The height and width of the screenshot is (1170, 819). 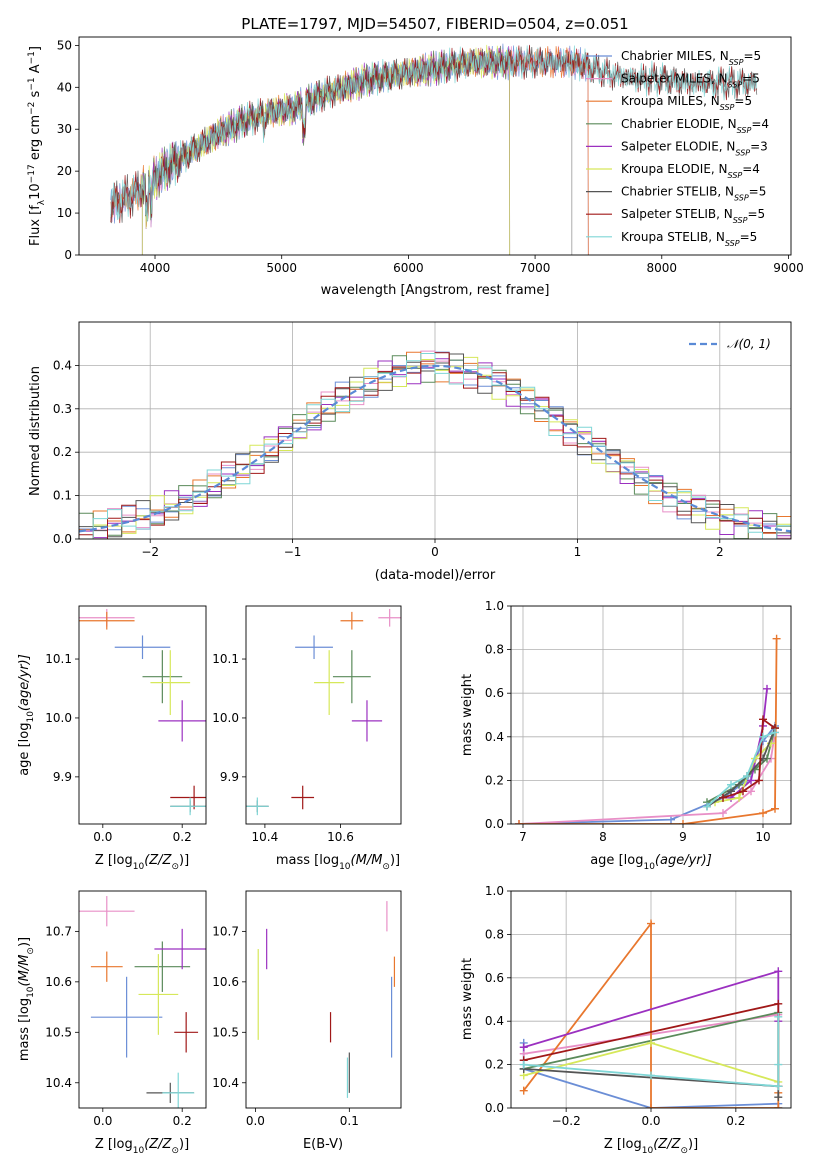 I want to click on x-tick-label: 4000, so click(x=155, y=268).